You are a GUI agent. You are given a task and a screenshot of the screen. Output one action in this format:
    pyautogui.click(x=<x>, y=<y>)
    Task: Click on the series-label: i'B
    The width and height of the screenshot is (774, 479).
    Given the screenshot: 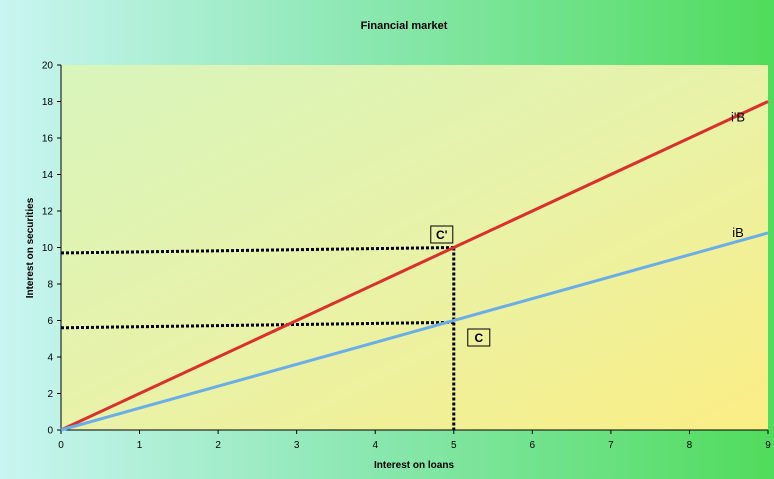 What is the action you would take?
    pyautogui.click(x=738, y=117)
    